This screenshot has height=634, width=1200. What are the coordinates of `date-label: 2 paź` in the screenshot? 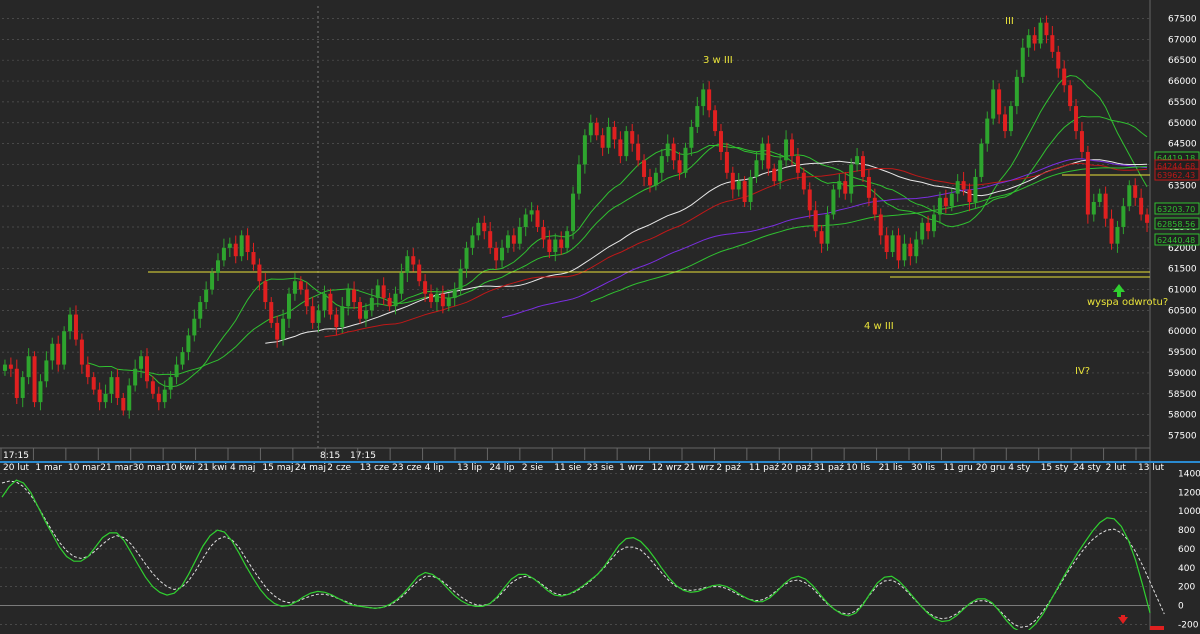 It's located at (728, 468).